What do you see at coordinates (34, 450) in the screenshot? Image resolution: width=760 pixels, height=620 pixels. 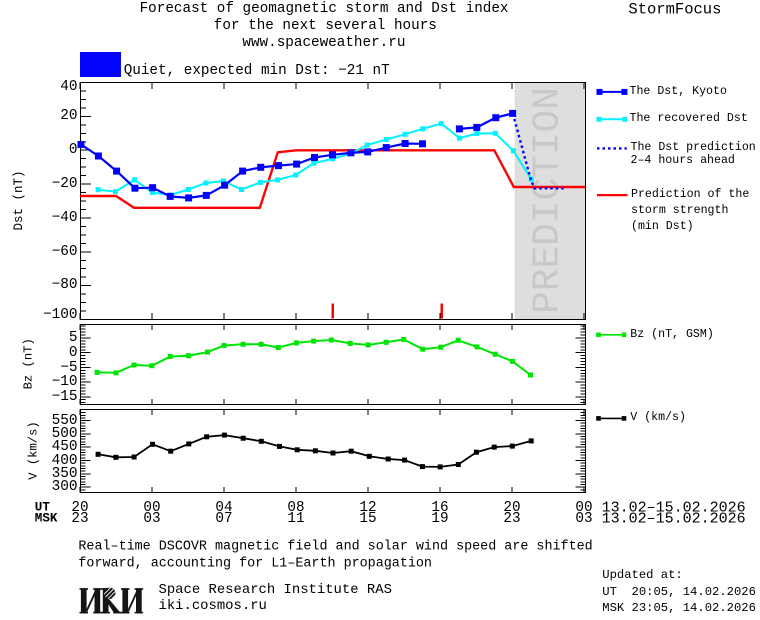 I see `svg-text: V (km/s)` at bounding box center [34, 450].